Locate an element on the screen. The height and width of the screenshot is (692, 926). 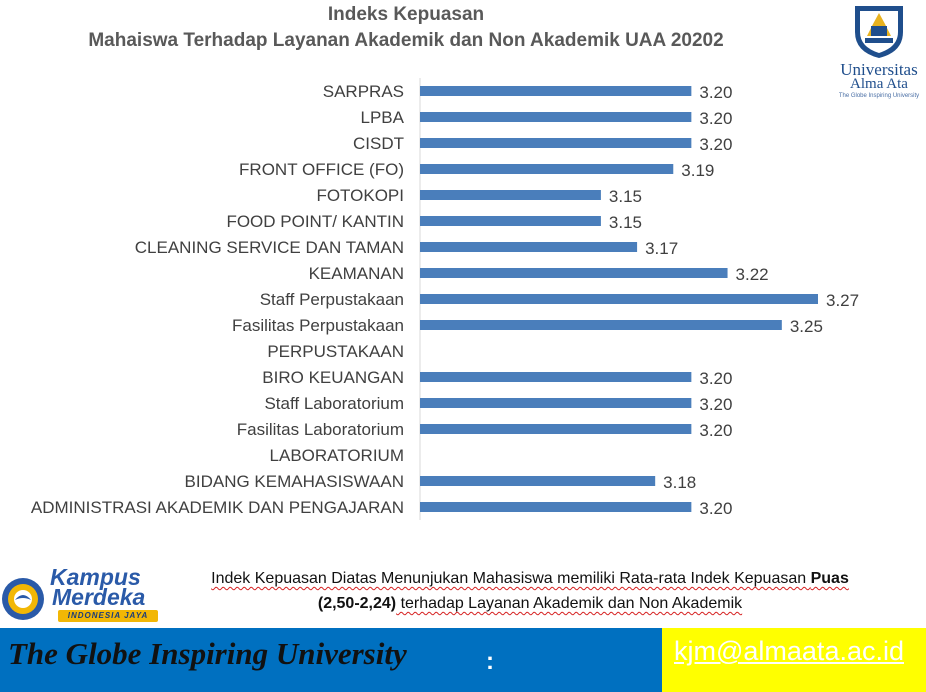
logo-line1: Universitas is located at coordinates (879, 69).